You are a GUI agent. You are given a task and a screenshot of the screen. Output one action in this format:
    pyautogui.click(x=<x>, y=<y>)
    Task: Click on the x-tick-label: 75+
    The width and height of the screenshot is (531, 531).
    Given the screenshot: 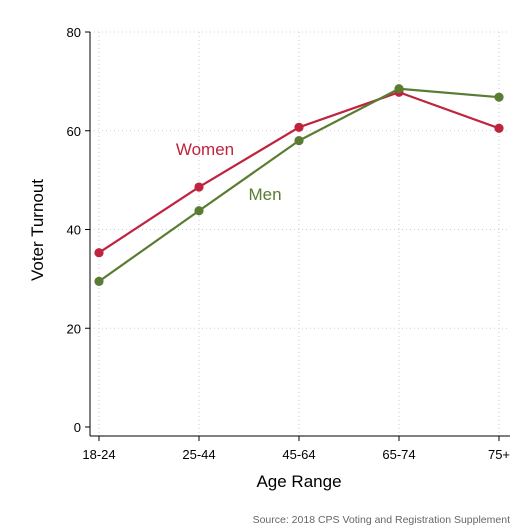 What is the action you would take?
    pyautogui.click(x=499, y=454)
    